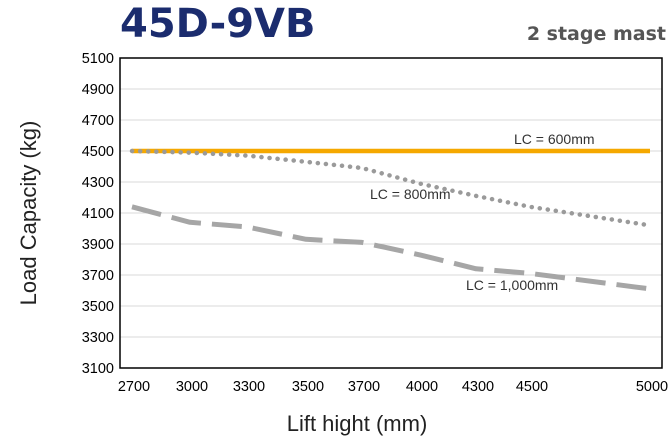 This screenshot has width=671, height=444. I want to click on y-tick-label: 4900, so click(98, 90).